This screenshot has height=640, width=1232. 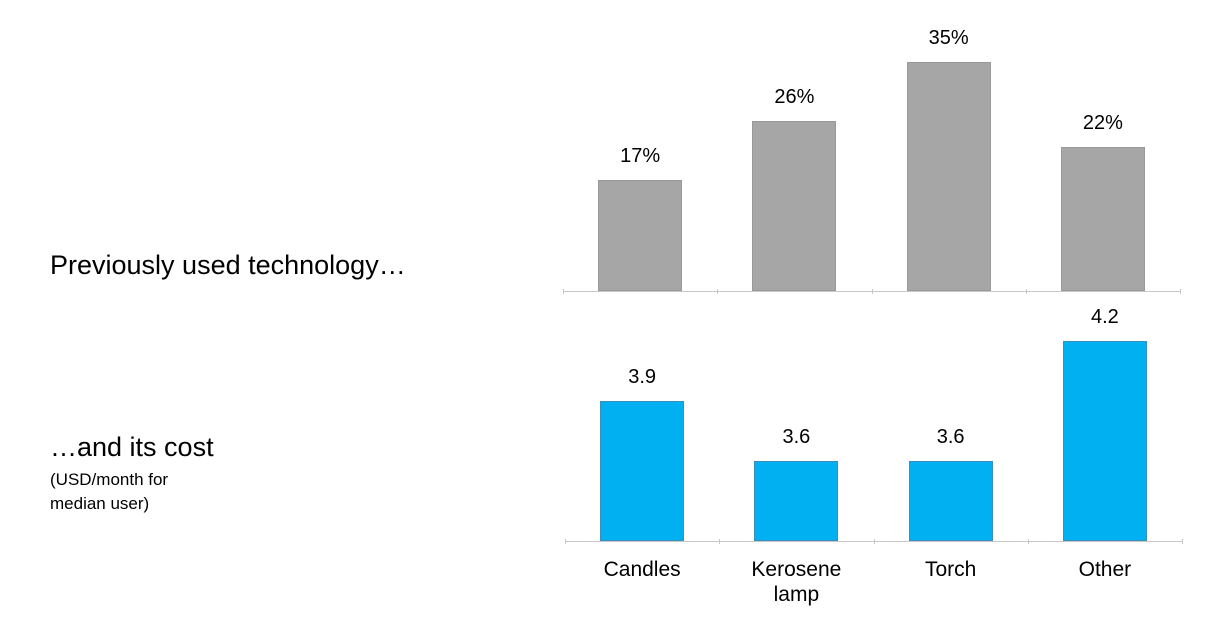 I want to click on value-label: 3.9, so click(x=642, y=377).